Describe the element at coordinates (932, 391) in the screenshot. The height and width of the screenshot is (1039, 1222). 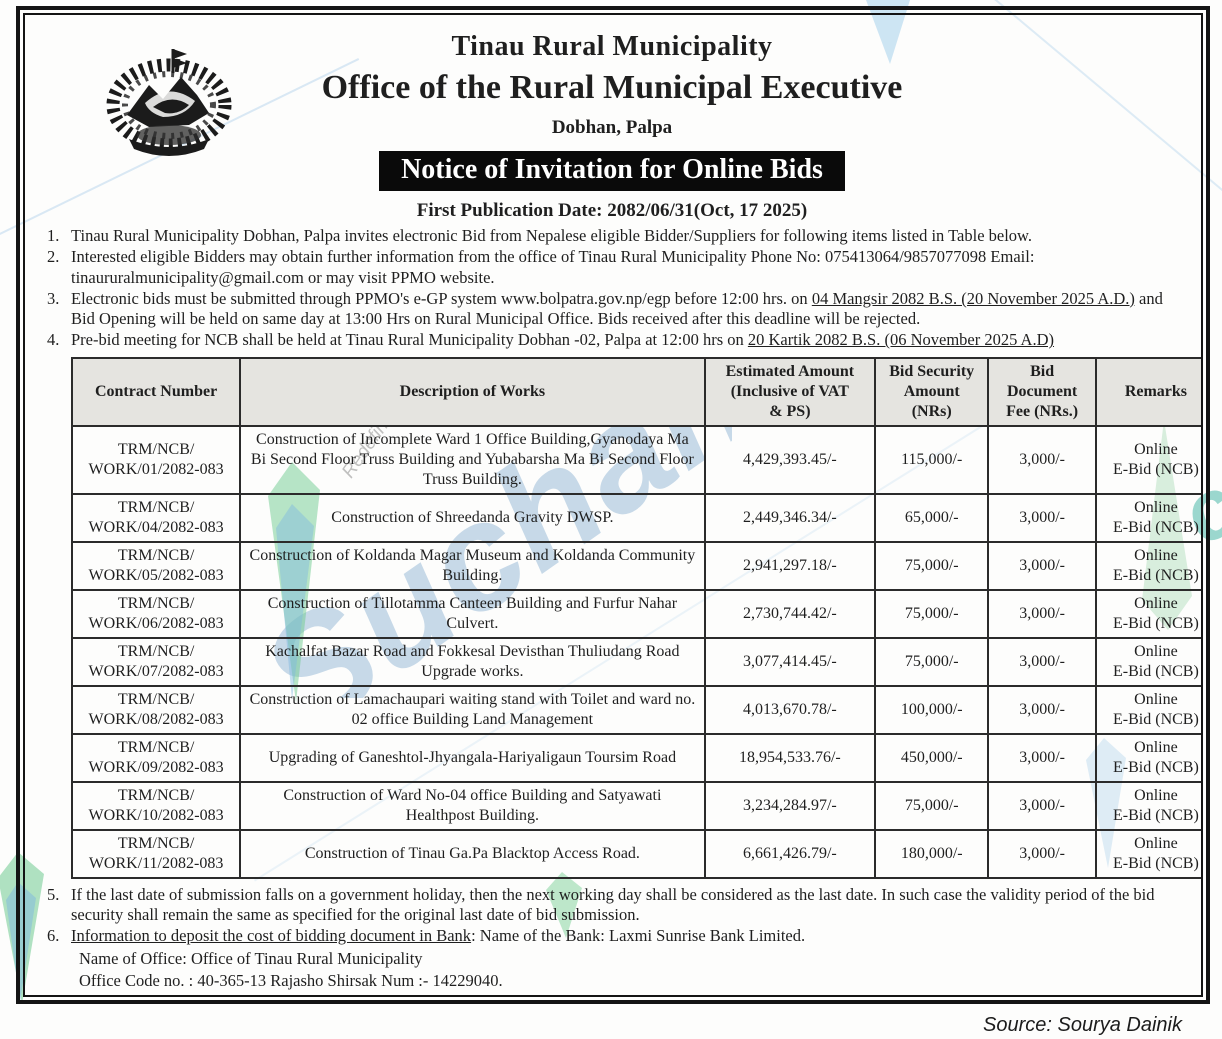
I see `col-bid-security: Bid Security Amount (NRs)` at that location.